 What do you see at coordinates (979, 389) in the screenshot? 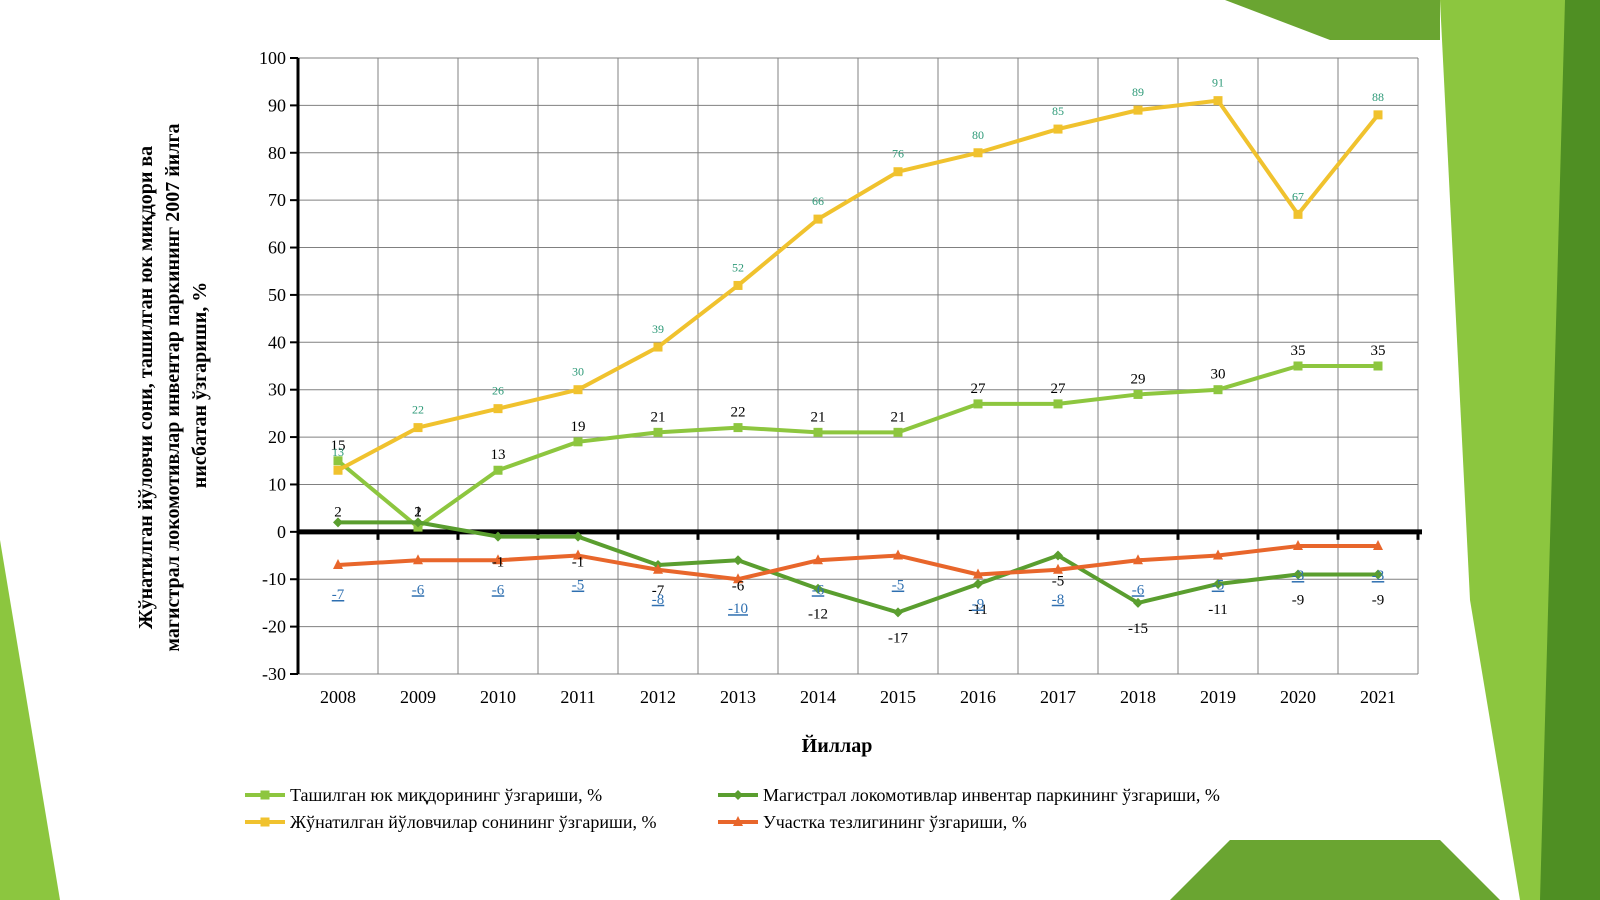
I see `data-label-s0-2016: 27` at bounding box center [979, 389].